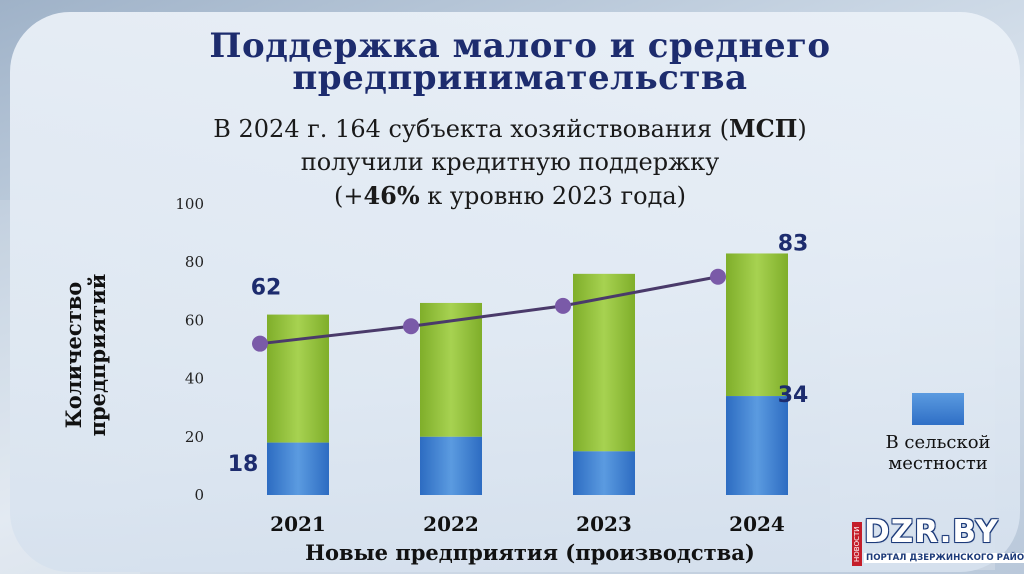 Image resolution: width=1024 pixels, height=574 pixels. Describe the element at coordinates (85, 355) in the screenshot. I see `y-axis-label: Количество предприятий` at that location.